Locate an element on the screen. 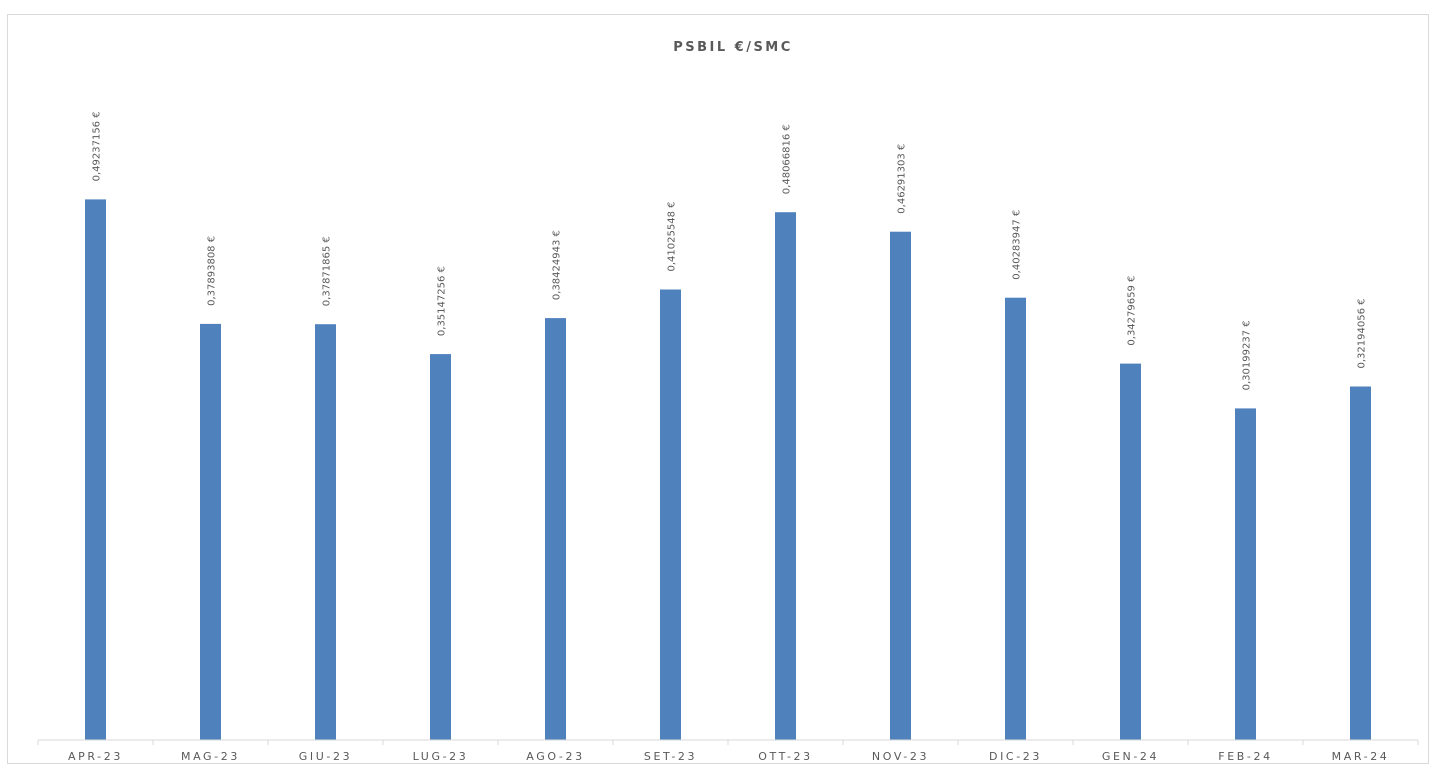 The width and height of the screenshot is (1437, 771). x-tick-label-mag-23: MAG-23 is located at coordinates (210, 756).